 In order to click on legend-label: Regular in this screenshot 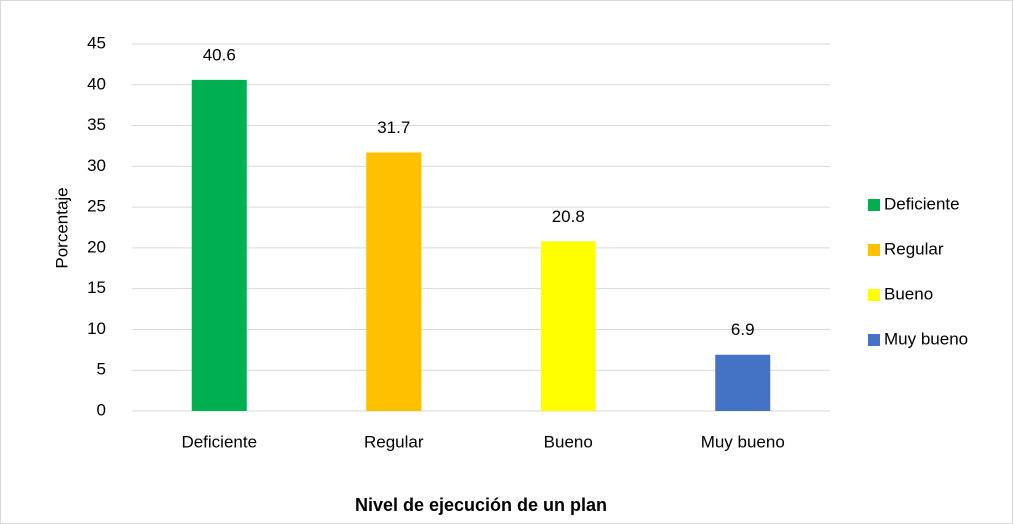, I will do `click(914, 248)`.